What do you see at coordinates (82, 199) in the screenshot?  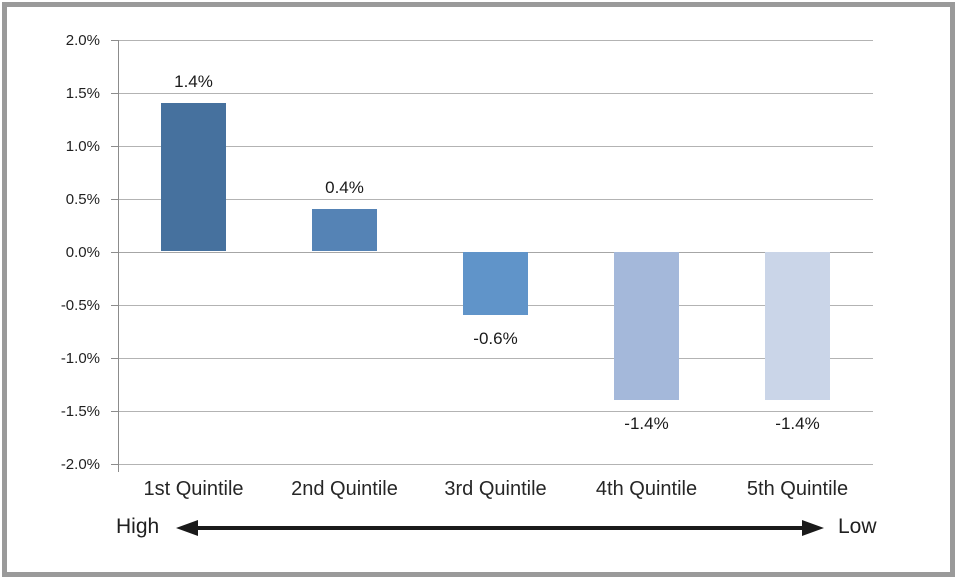 I see `y-axis-tick-label: 0.5%` at bounding box center [82, 199].